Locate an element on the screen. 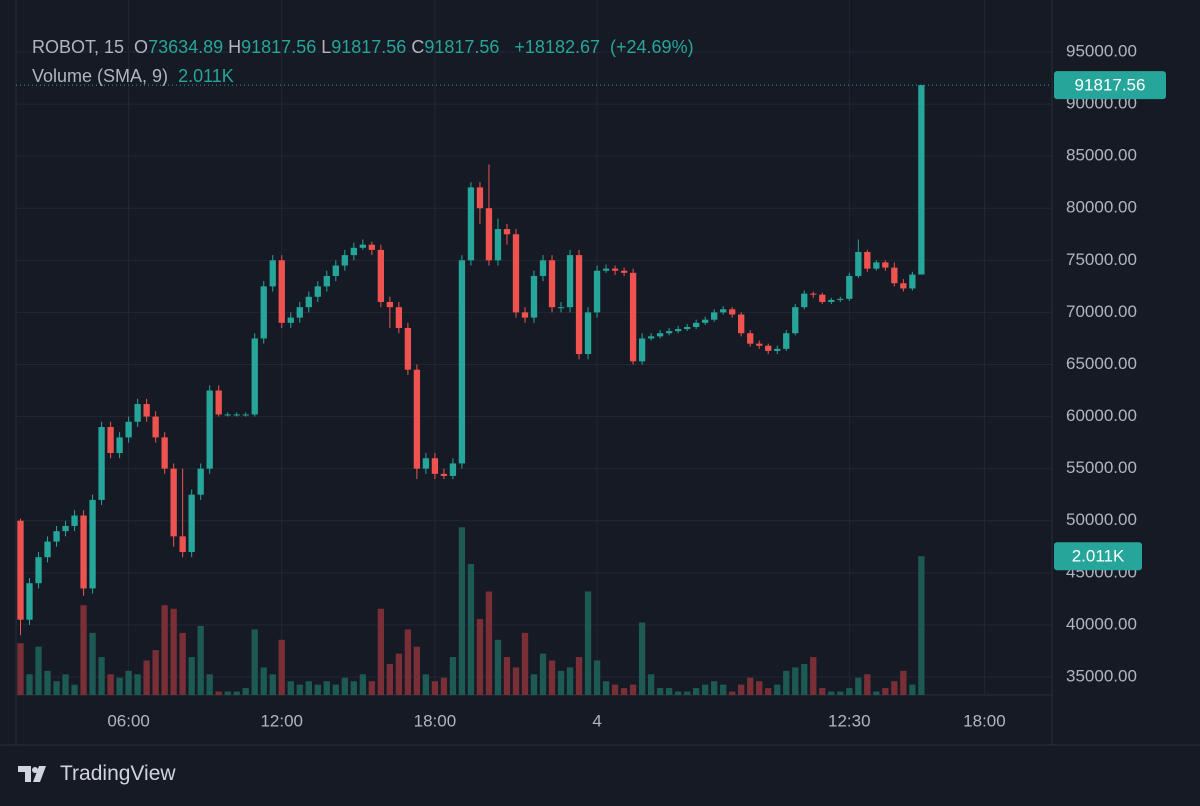 The image size is (1200, 806). ohlc-items: O73634.89 H91817.56 L91817.56 C91817.56 is located at coordinates (319, 47).